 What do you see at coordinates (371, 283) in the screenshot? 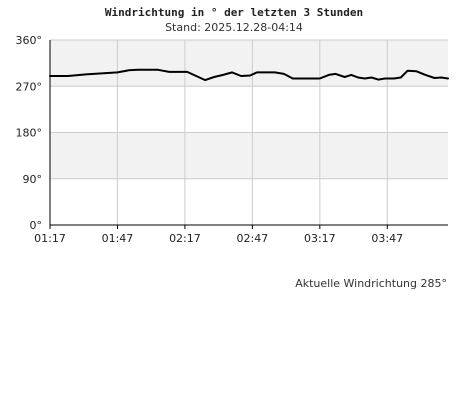
I see `current-direction-label: Aktuelle Windrichtung 285°` at bounding box center [371, 283].